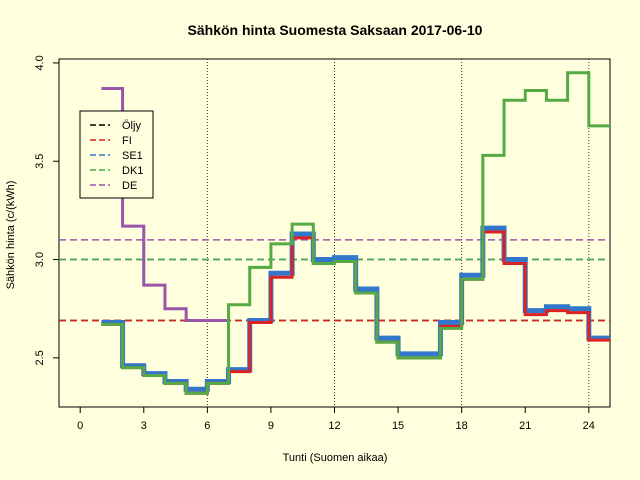  What do you see at coordinates (525, 426) in the screenshot?
I see `x-tick-label: 21` at bounding box center [525, 426].